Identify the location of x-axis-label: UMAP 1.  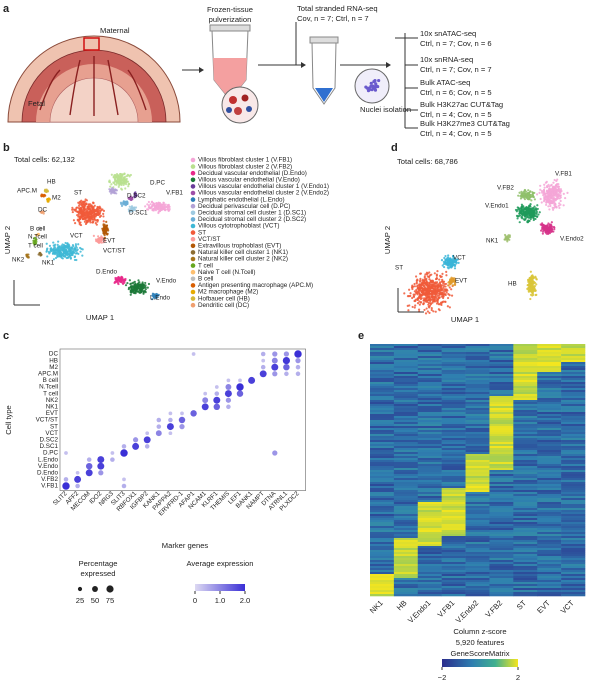
(100, 317).